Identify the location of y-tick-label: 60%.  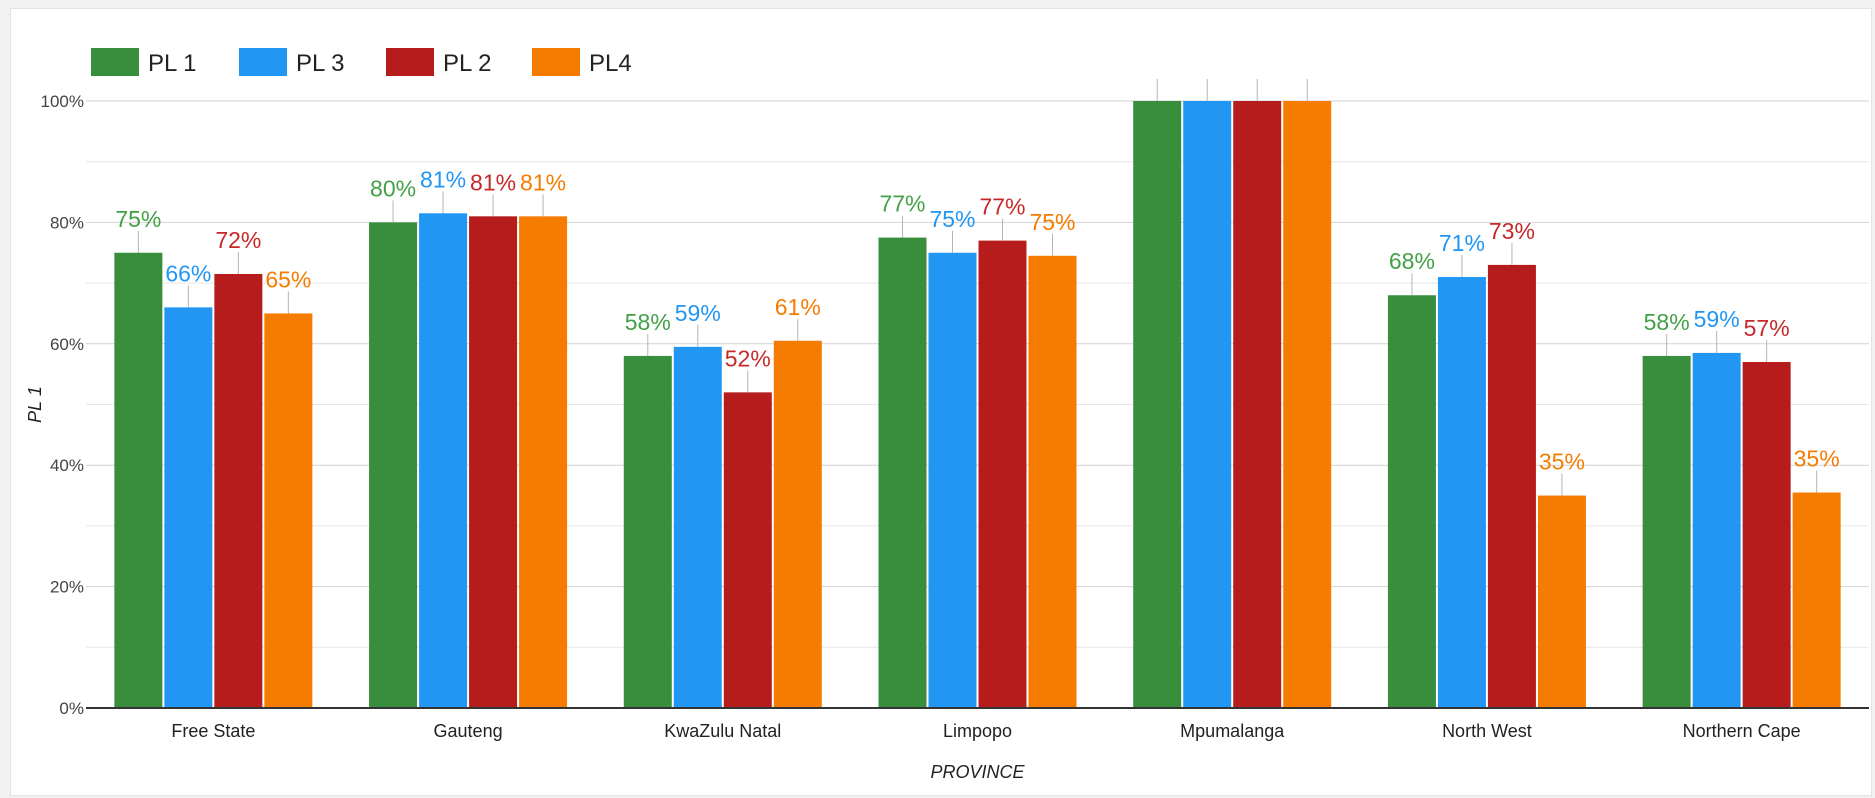
(67, 344).